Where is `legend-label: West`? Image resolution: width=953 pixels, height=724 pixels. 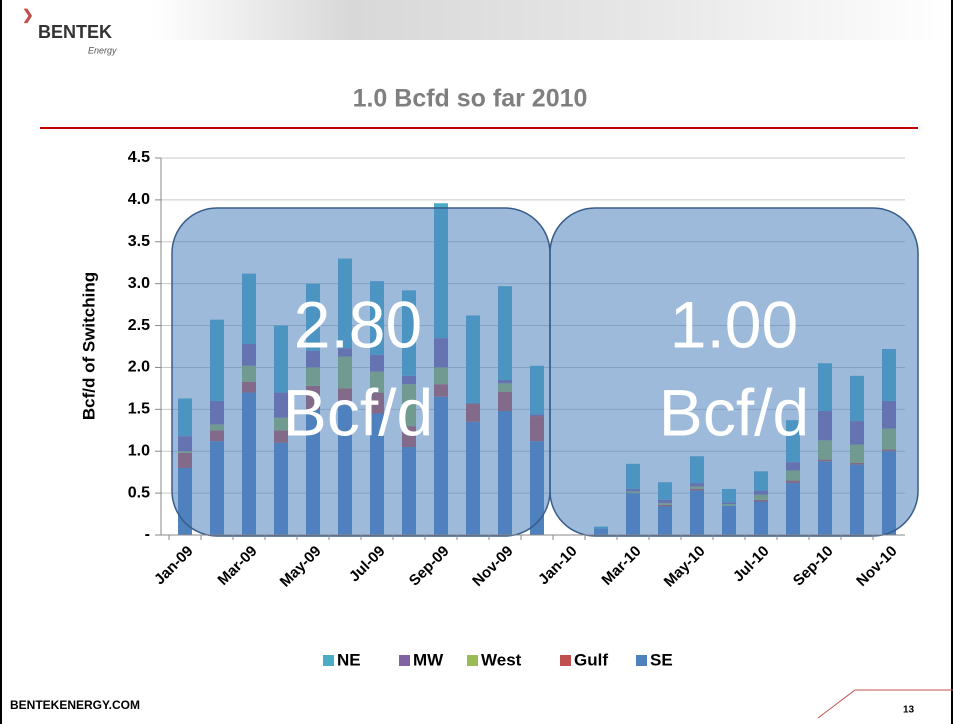
legend-label: West is located at coordinates (501, 659).